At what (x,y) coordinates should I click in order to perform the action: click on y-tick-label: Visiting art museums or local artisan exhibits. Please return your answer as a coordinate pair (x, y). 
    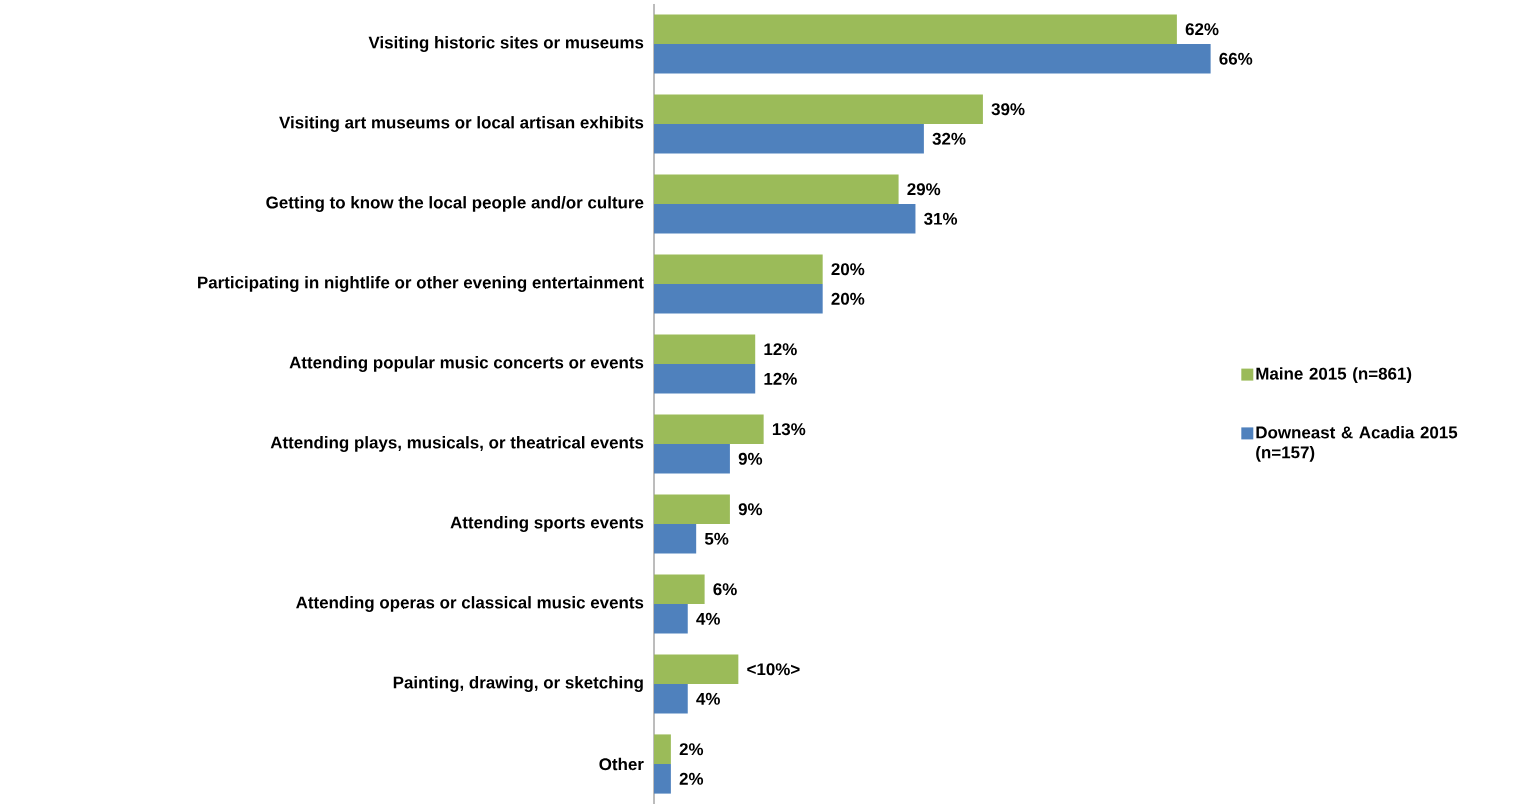
    Looking at the image, I should click on (461, 124).